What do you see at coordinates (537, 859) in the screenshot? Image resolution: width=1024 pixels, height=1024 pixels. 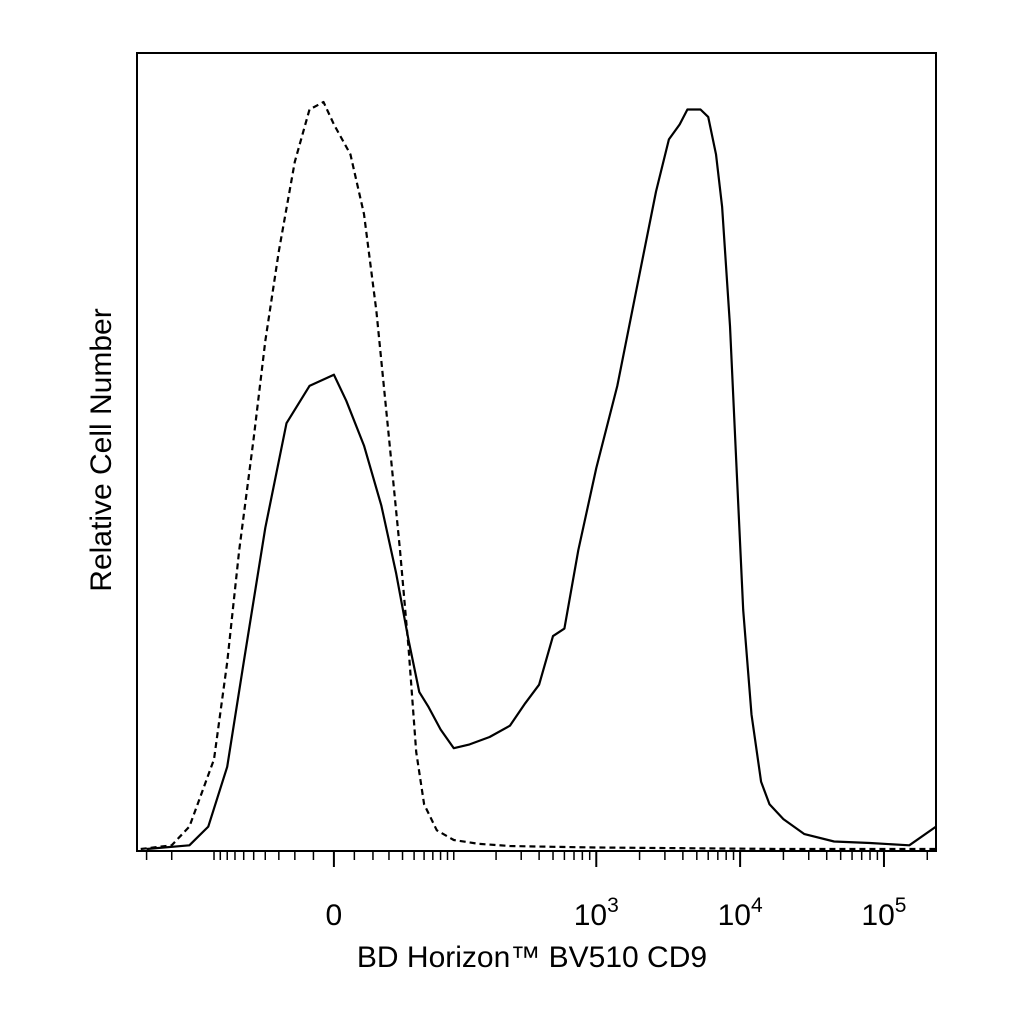 I see `x-axis-ticks` at bounding box center [537, 859].